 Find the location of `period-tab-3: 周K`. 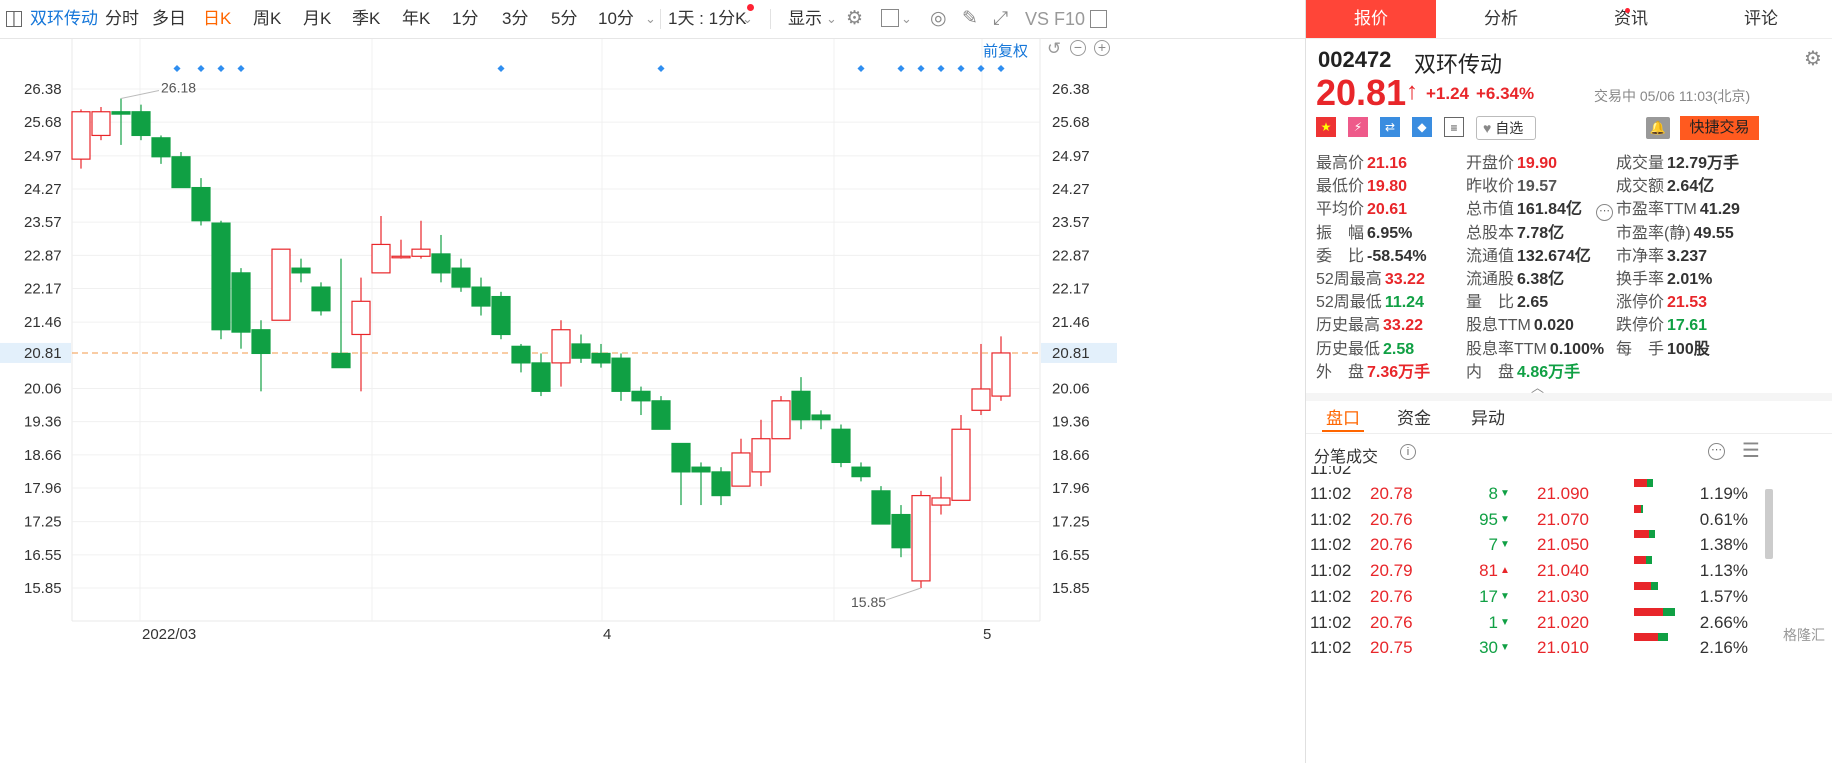

period-tab-3: 周K is located at coordinates (267, 18).